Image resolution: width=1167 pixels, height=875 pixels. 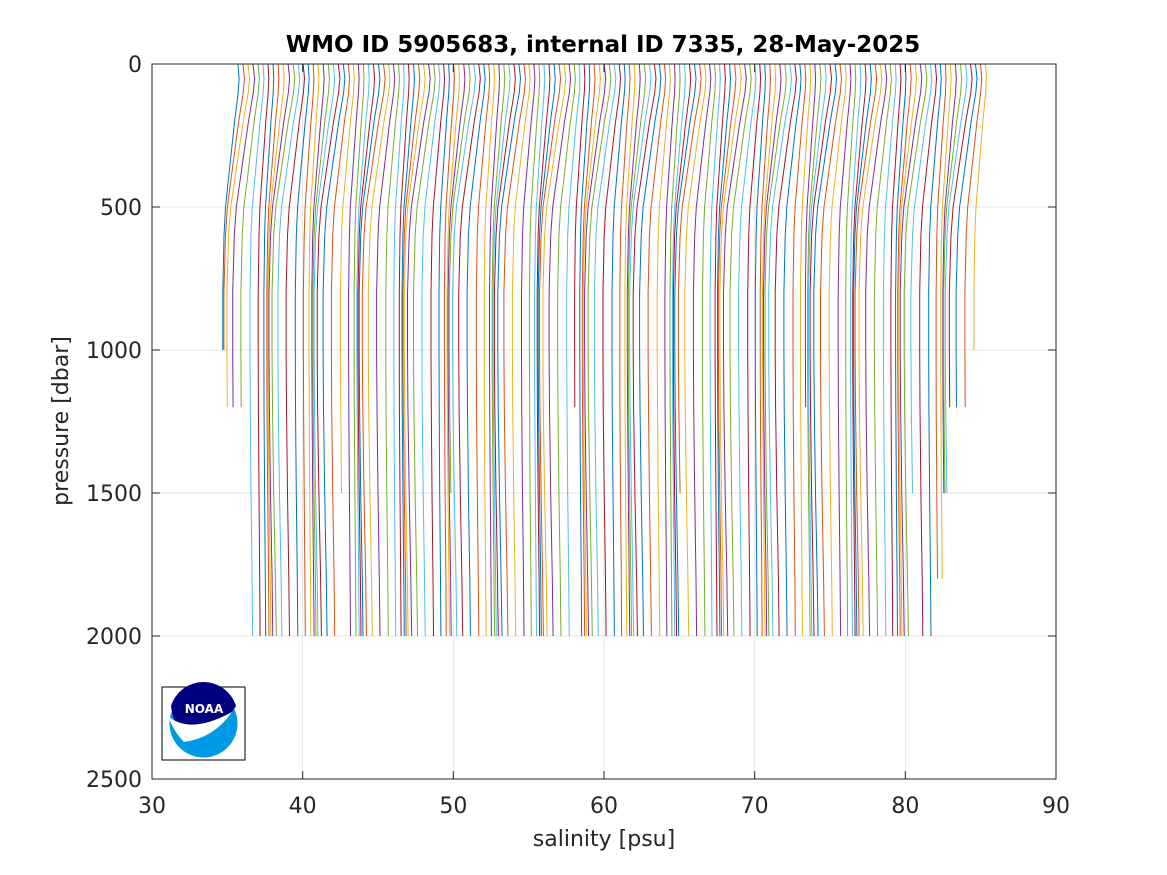 What do you see at coordinates (114, 351) in the screenshot?
I see `y-tick-label: 1000` at bounding box center [114, 351].